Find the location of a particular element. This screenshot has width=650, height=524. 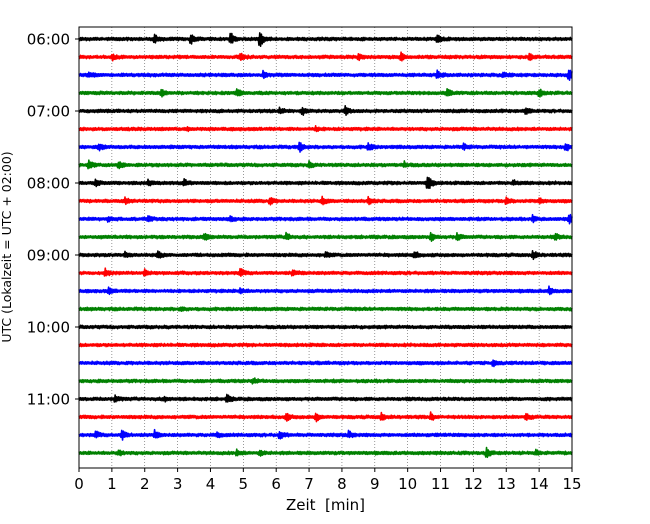

x-tick-label: 1 is located at coordinates (112, 484).